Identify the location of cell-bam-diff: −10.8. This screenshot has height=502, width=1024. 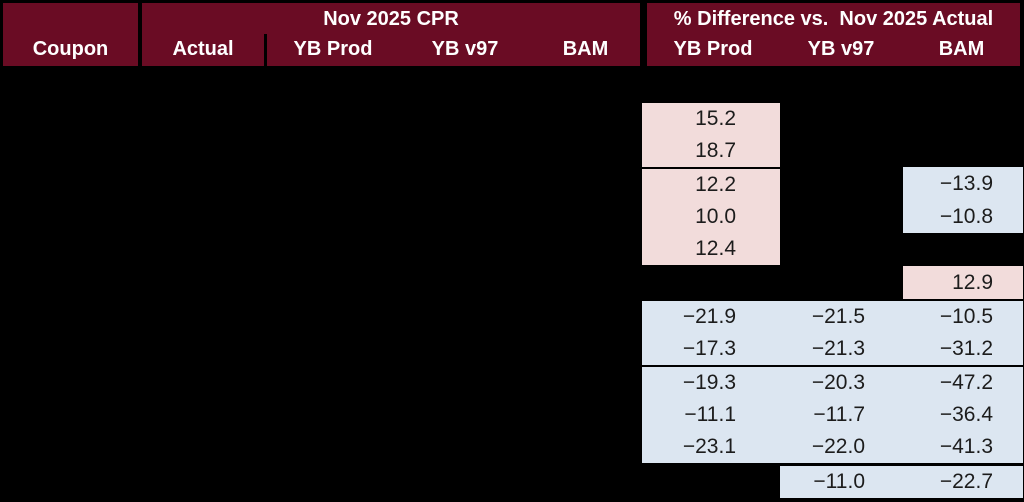
(966, 216).